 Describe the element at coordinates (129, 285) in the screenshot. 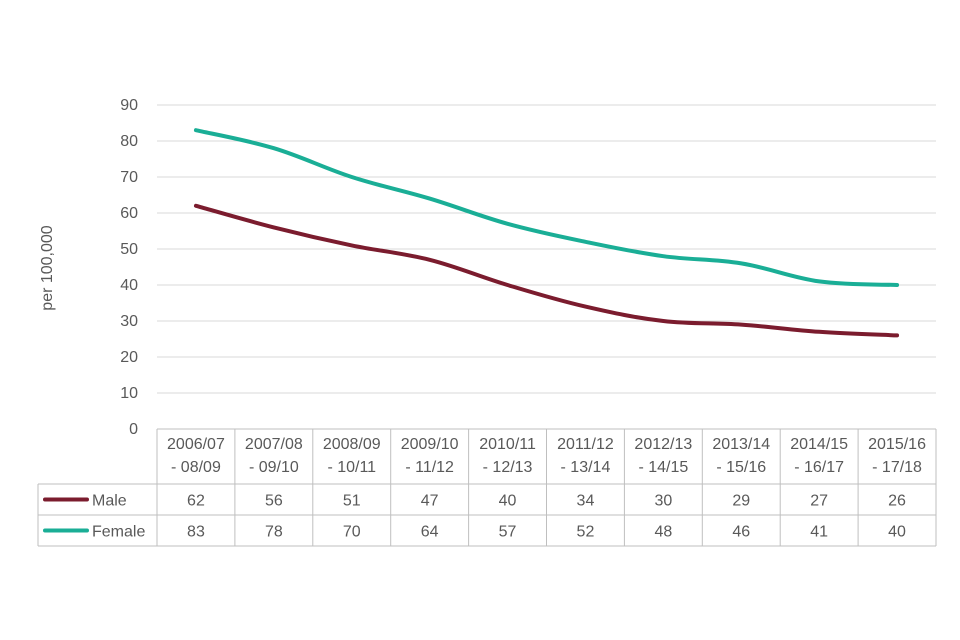

I see `y-tick-label: 40` at that location.